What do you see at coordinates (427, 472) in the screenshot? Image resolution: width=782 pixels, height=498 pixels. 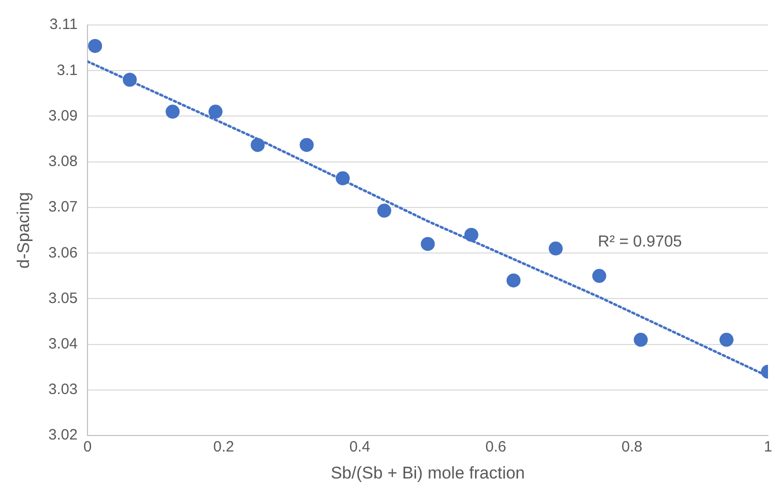 I see `x-axis-title: Sb/(Sb + Bi) mole fraction` at bounding box center [427, 472].